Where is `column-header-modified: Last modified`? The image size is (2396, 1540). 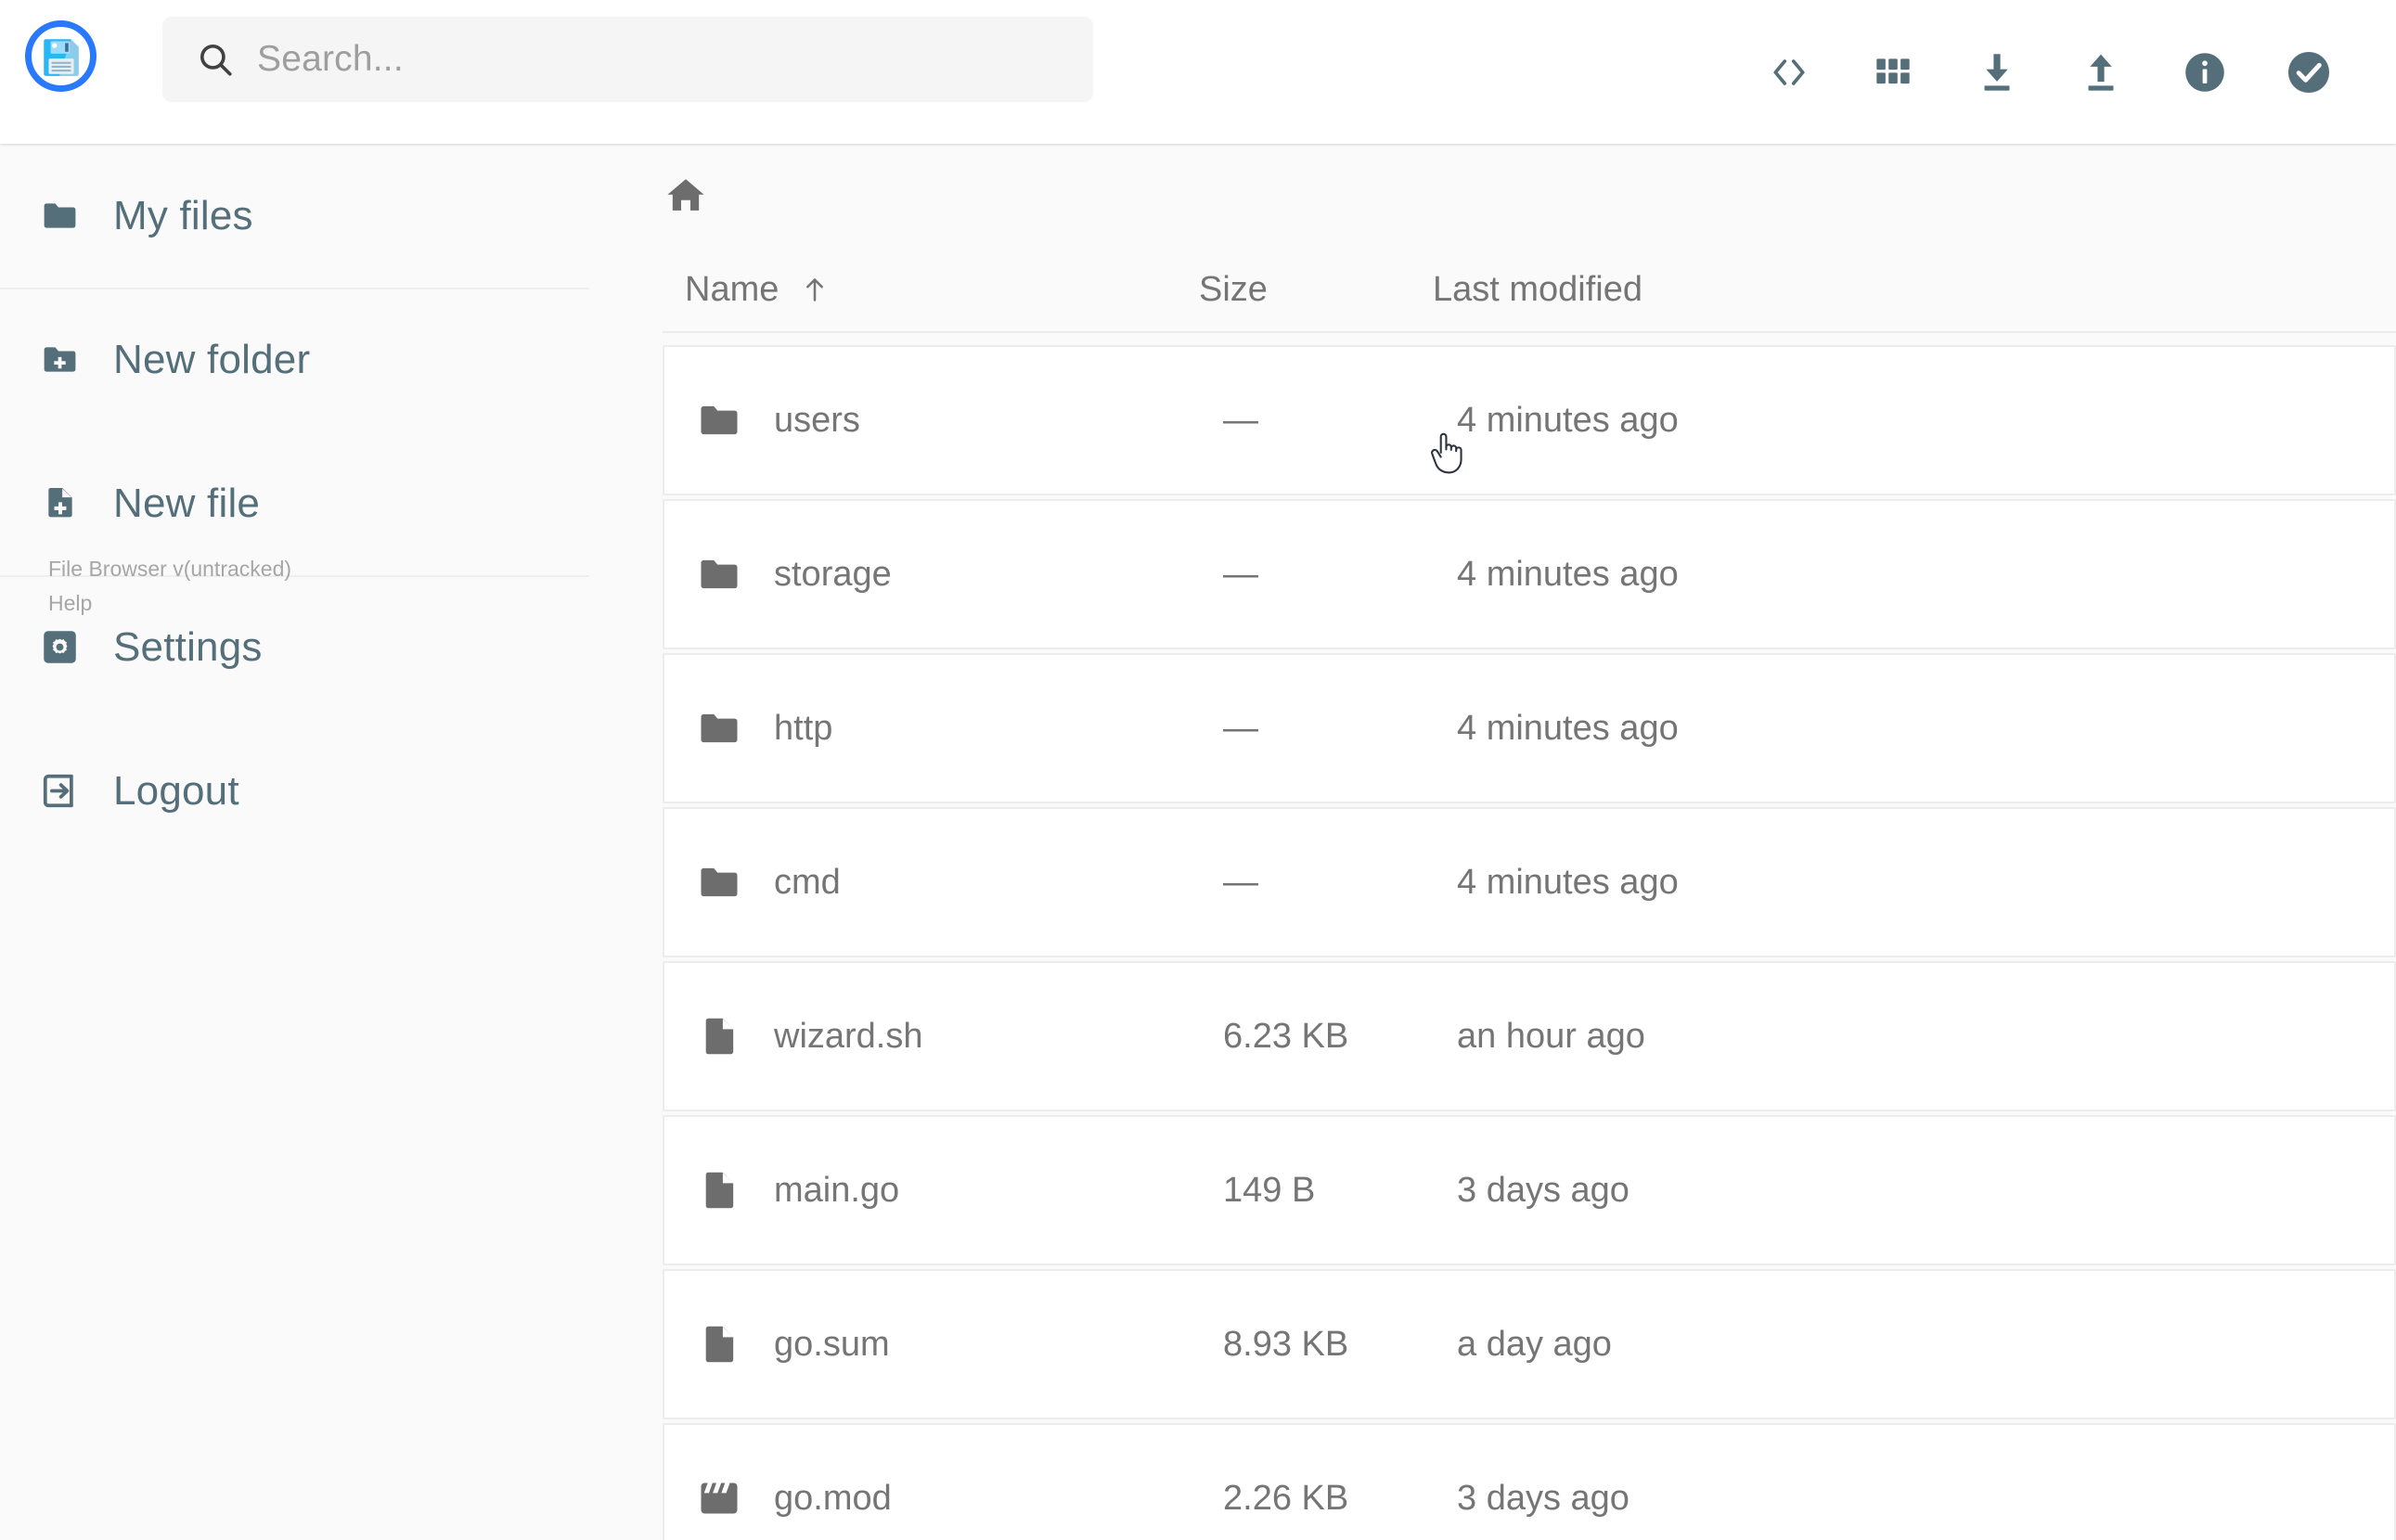 column-header-modified: Last modified is located at coordinates (1618, 290).